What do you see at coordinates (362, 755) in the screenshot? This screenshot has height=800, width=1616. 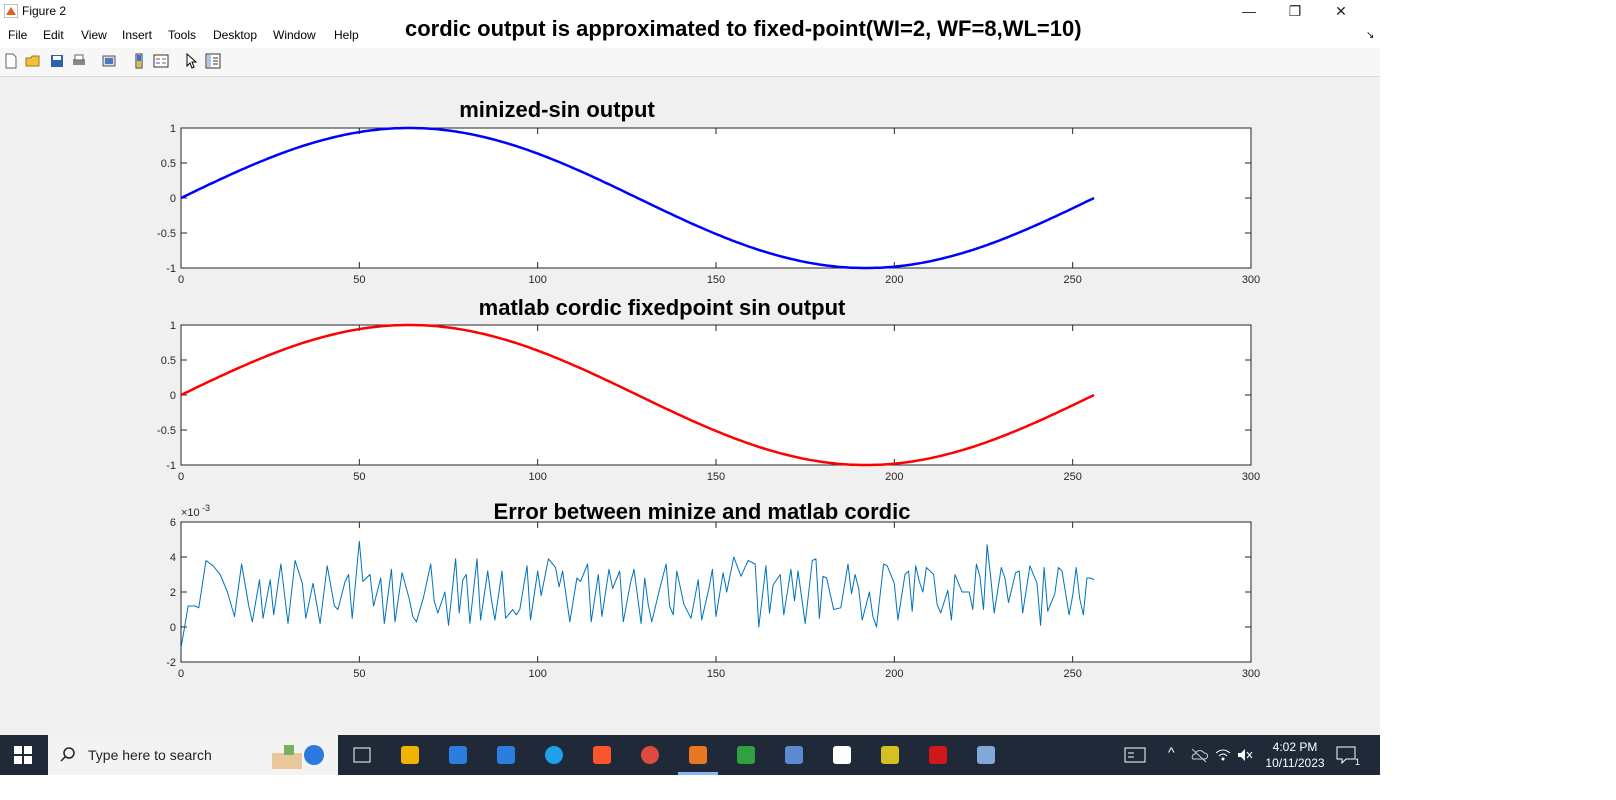 I see `task-view-icon` at bounding box center [362, 755].